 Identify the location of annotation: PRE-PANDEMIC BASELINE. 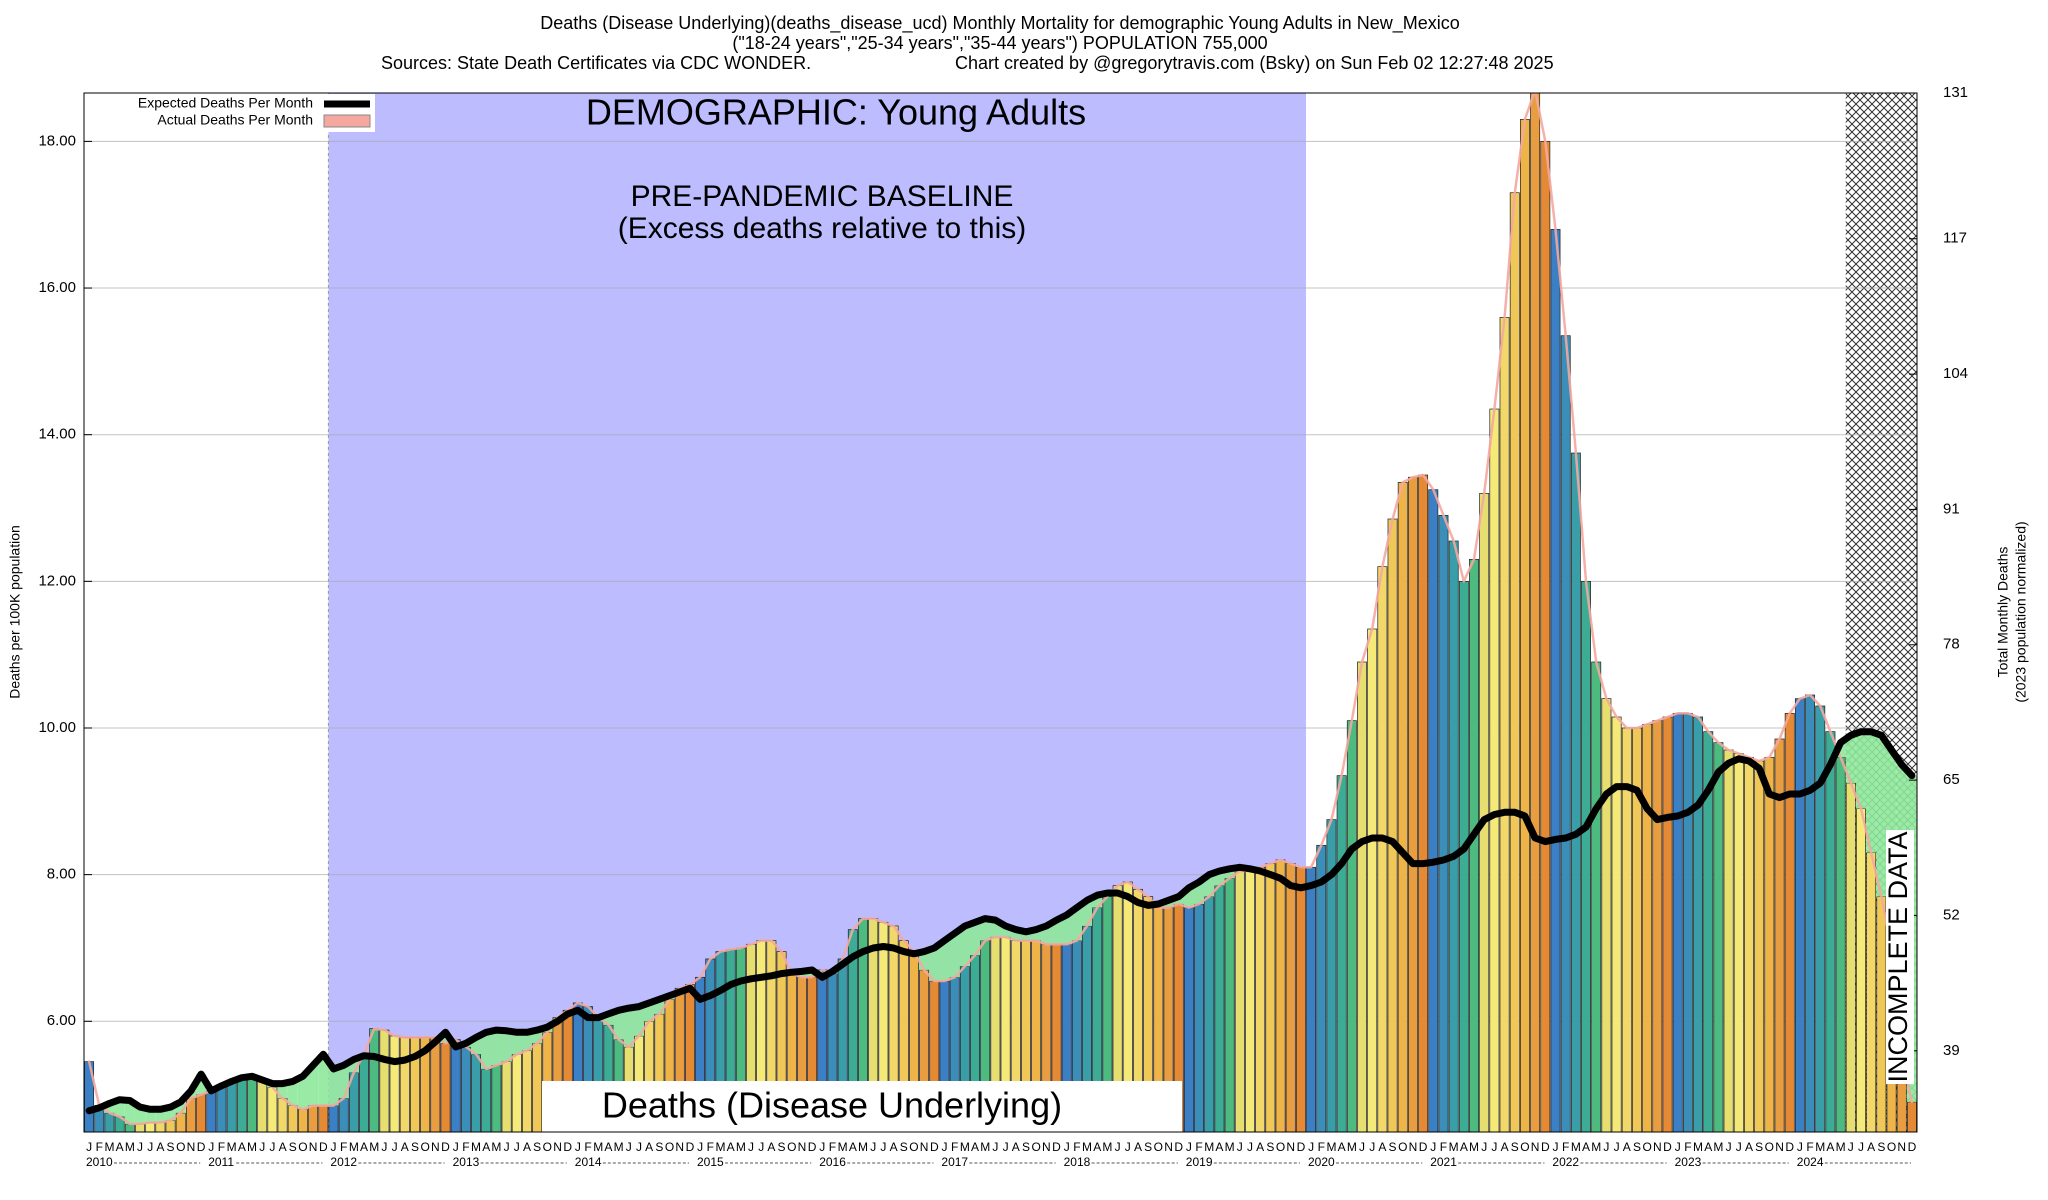
(822, 196).